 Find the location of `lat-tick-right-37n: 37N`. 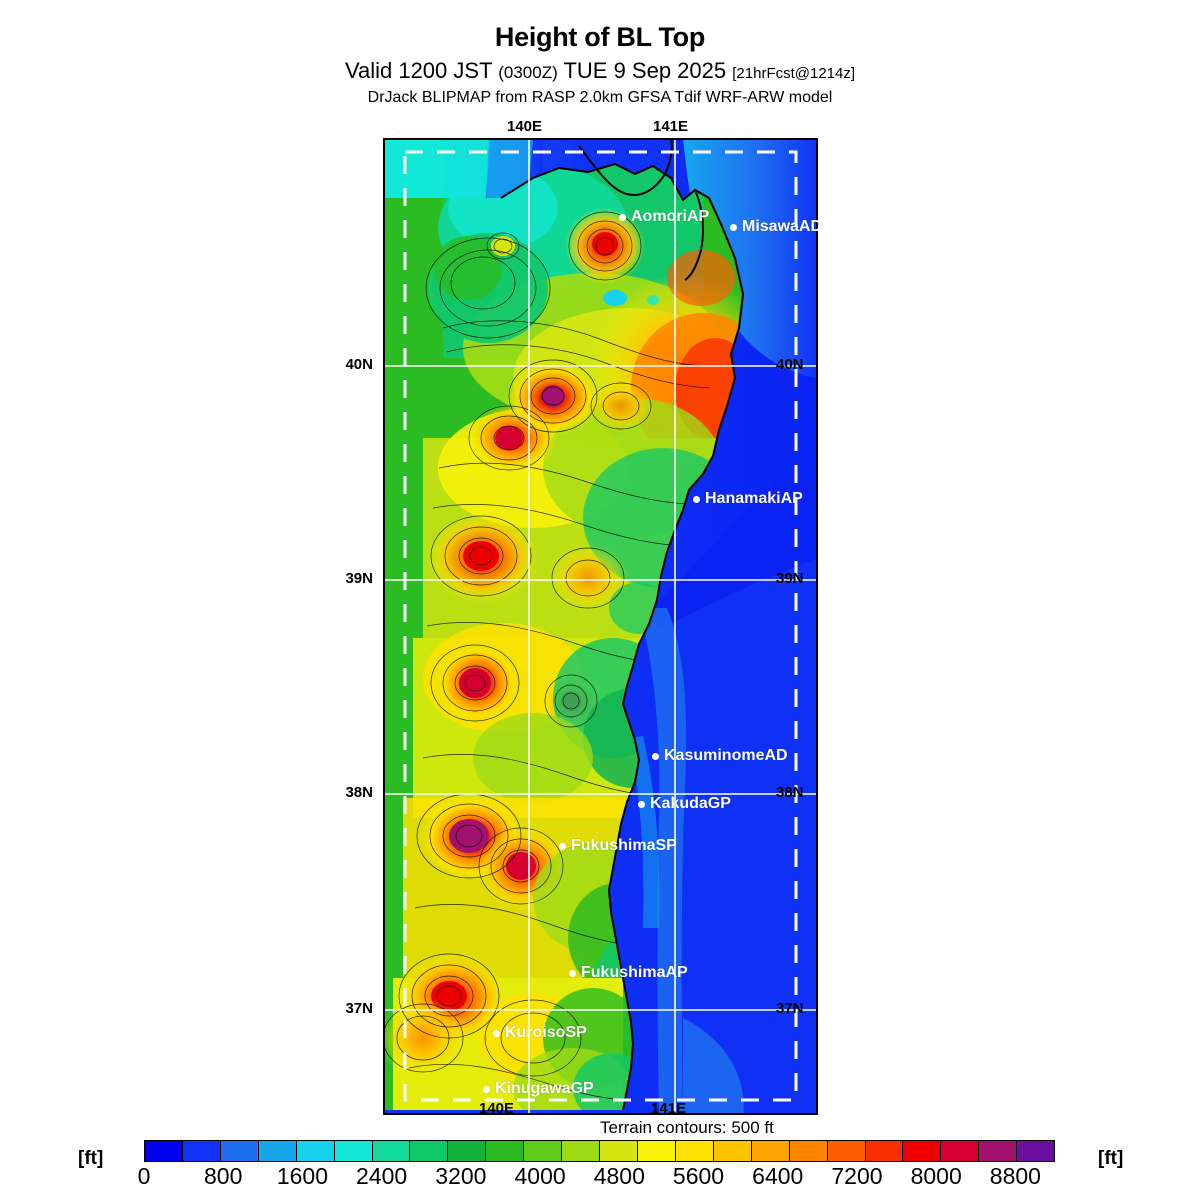

lat-tick-right-37n: 37N is located at coordinates (790, 1008).